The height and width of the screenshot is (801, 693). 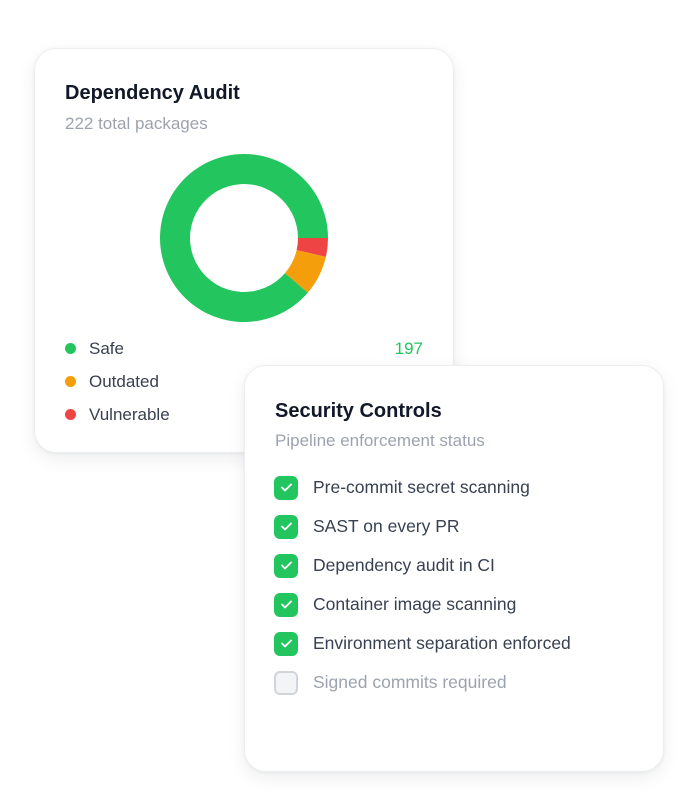 I want to click on security-controls-title: Security Controls, so click(x=358, y=411).